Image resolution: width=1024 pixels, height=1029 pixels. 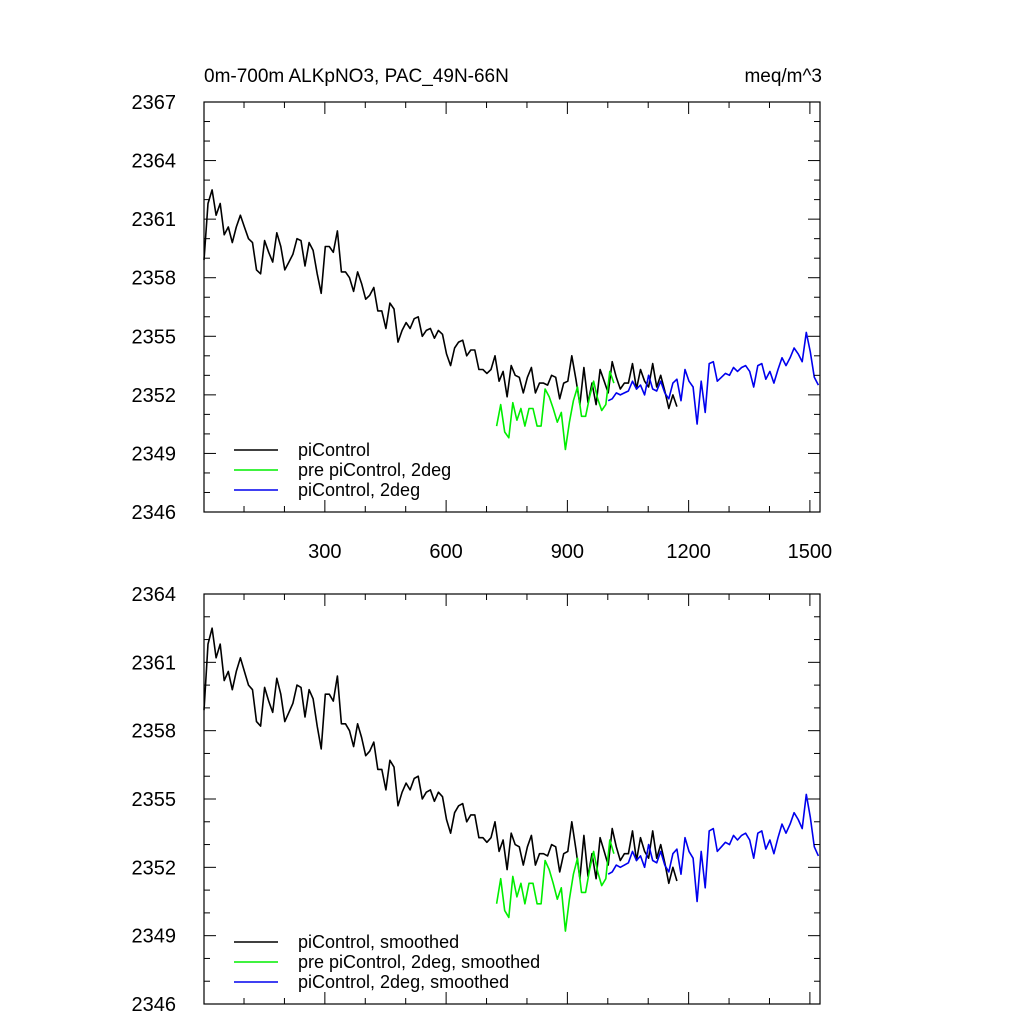 What do you see at coordinates (359, 490) in the screenshot?
I see `legend-label: piControl, 2deg` at bounding box center [359, 490].